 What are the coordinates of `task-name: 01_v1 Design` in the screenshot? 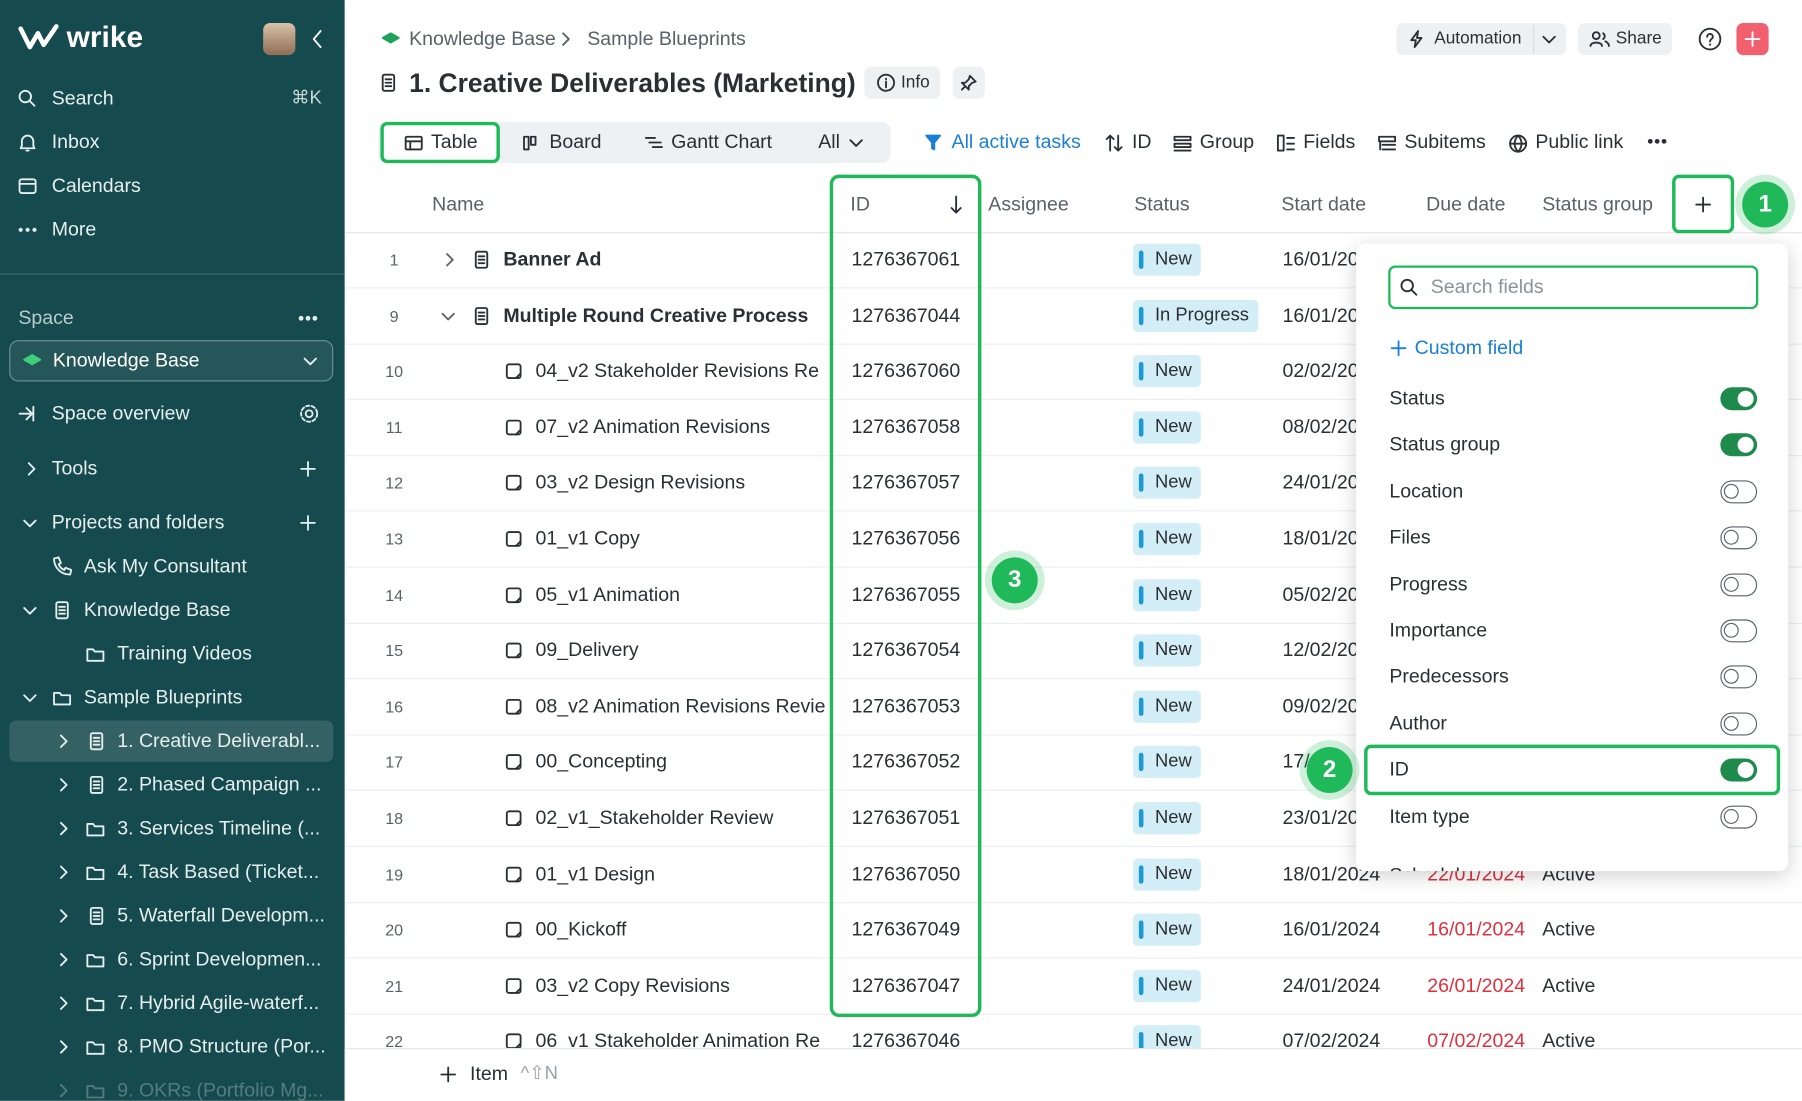 It's located at (595, 873).